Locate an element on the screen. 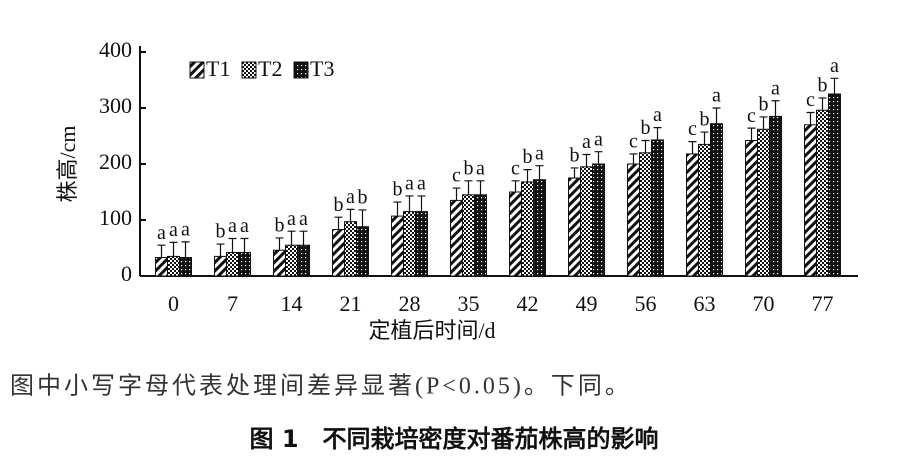 The height and width of the screenshot is (466, 908). x-tick-label: 42 is located at coordinates (528, 303).